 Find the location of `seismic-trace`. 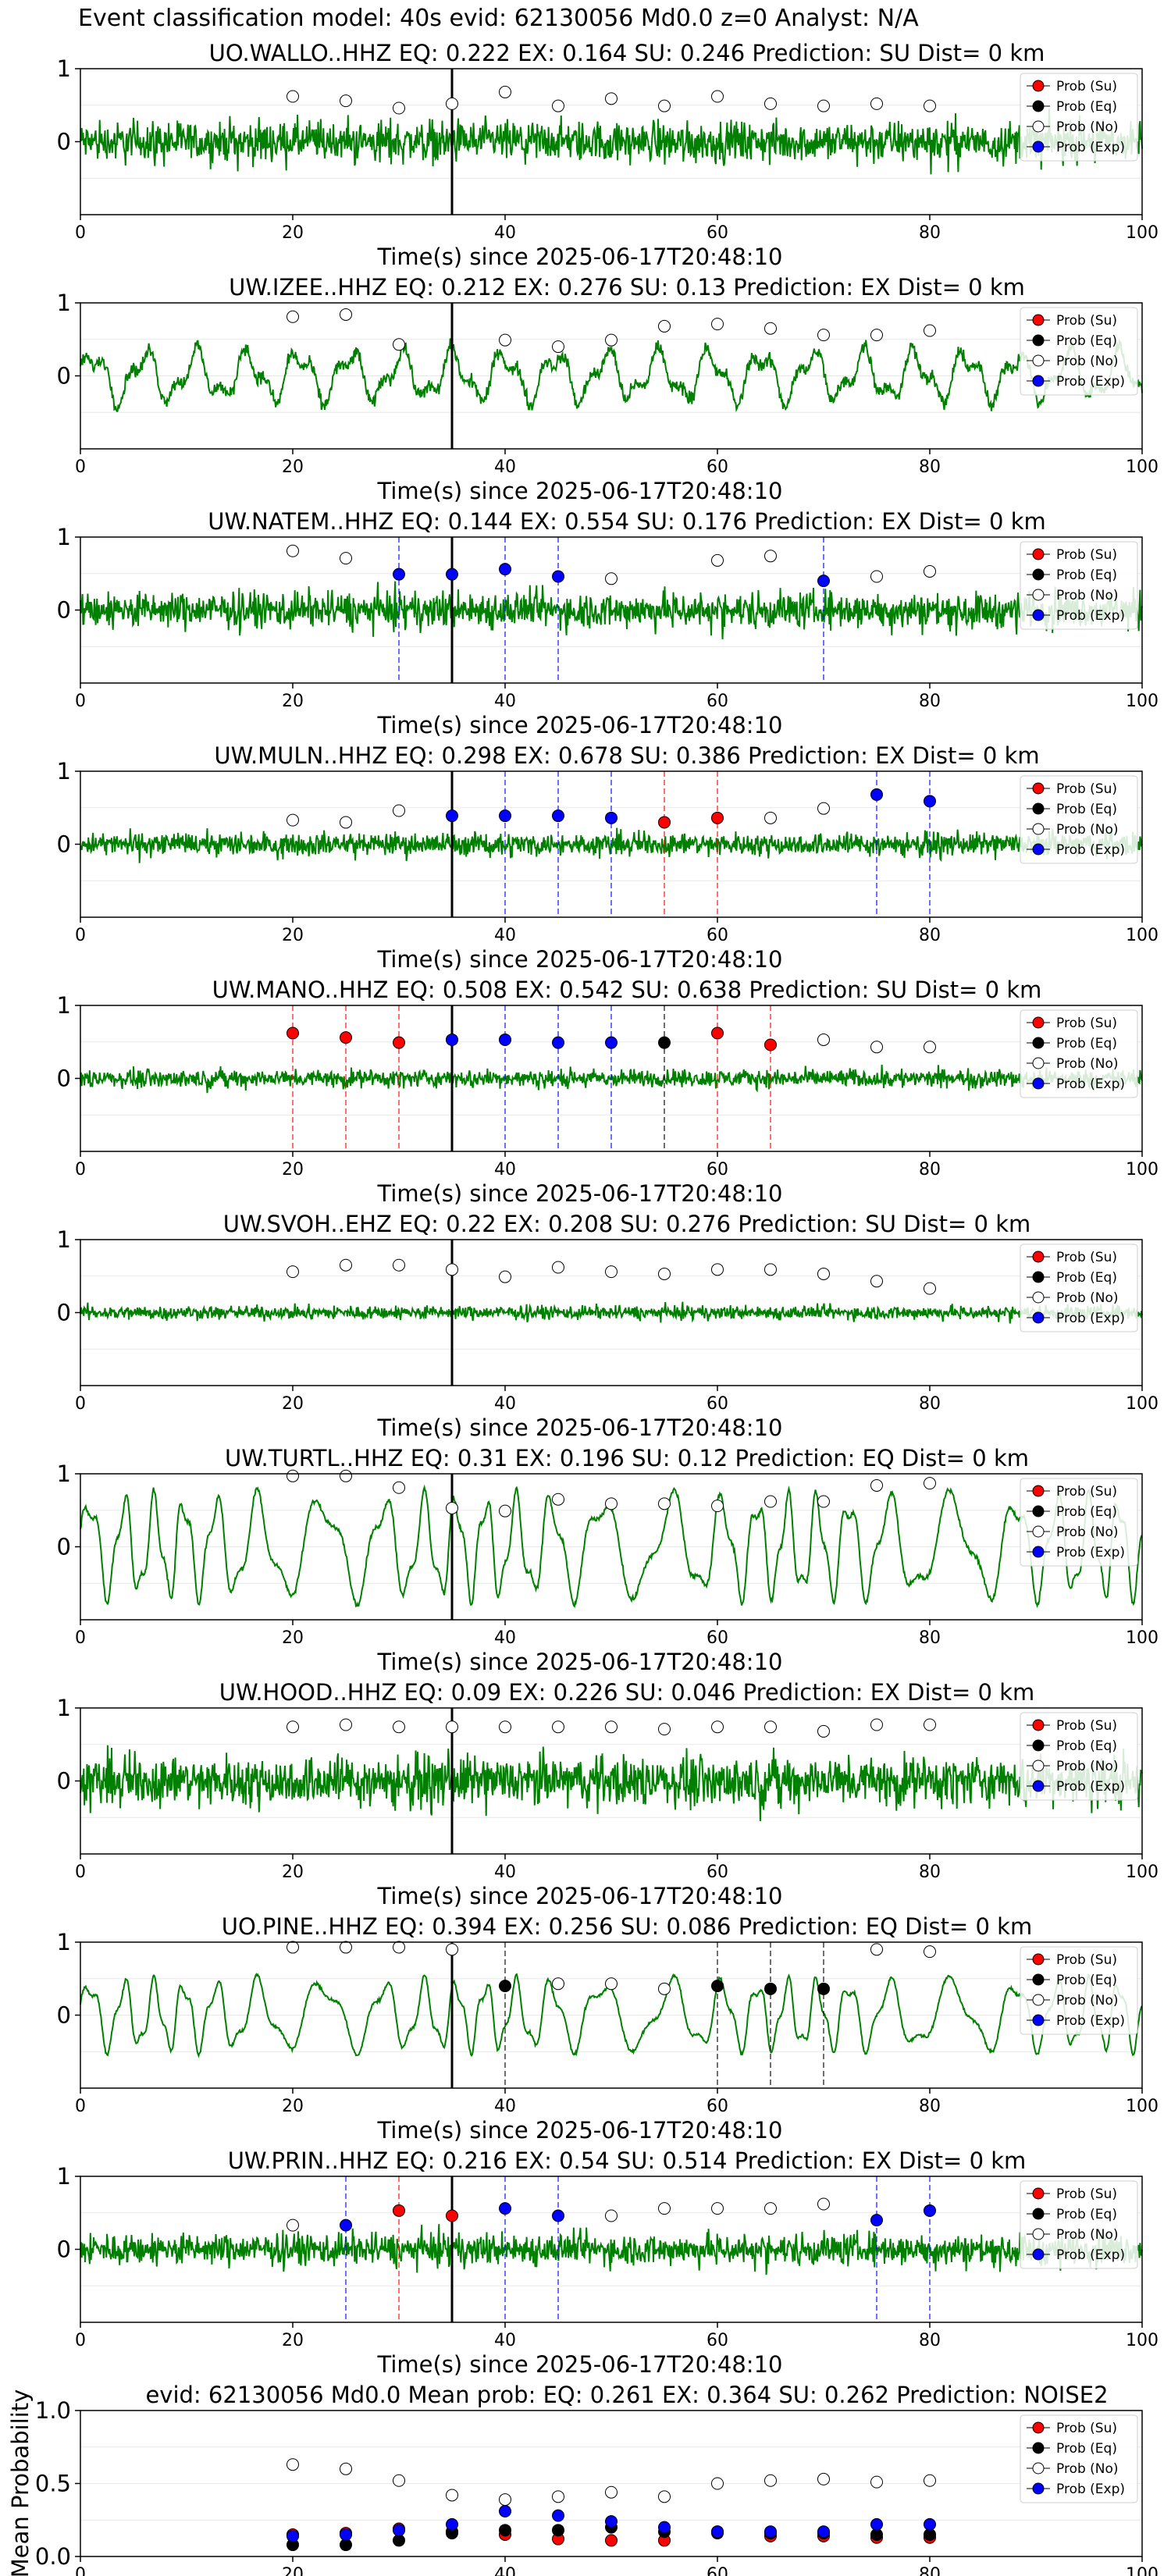

seismic-trace is located at coordinates (611, 142).